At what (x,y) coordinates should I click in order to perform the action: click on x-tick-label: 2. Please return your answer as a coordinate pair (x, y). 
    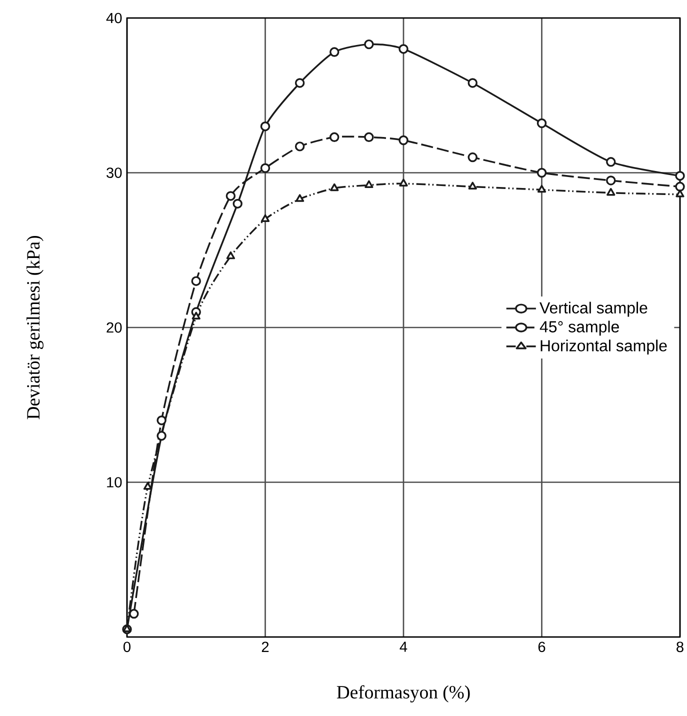
    Looking at the image, I should click on (265, 647).